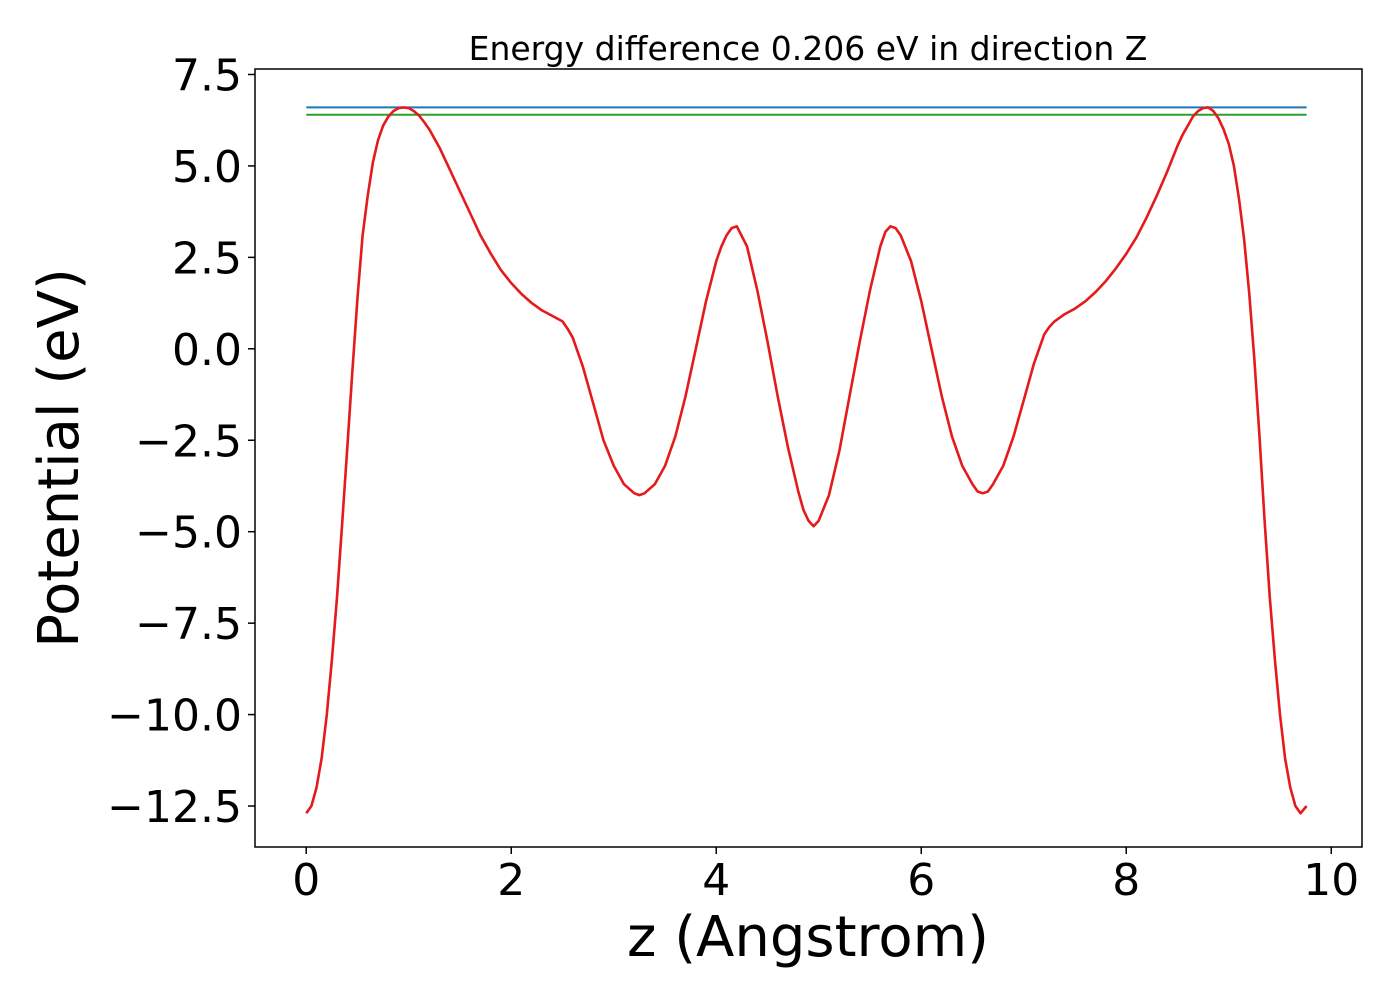 The image size is (1400, 1000). What do you see at coordinates (1126, 880) in the screenshot?
I see `x-tick-label: 8` at bounding box center [1126, 880].